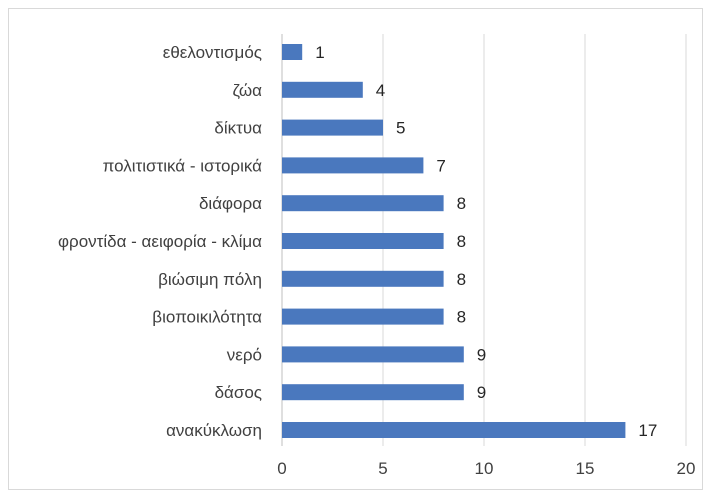 The image size is (711, 494). Describe the element at coordinates (207, 317) in the screenshot. I see `category-label: βιοποικιλότητα` at that location.